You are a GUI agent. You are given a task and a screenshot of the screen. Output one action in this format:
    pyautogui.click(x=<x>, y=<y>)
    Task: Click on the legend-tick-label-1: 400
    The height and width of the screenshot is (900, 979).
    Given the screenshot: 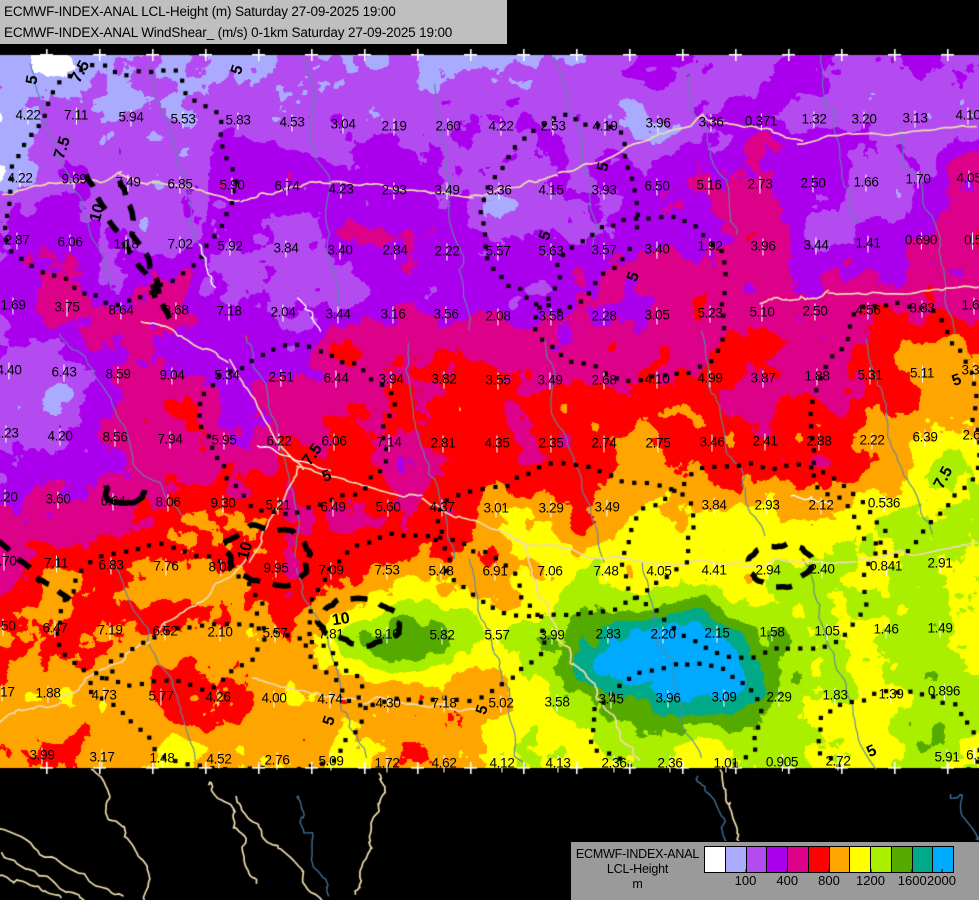 What is the action you would take?
    pyautogui.click(x=787, y=880)
    